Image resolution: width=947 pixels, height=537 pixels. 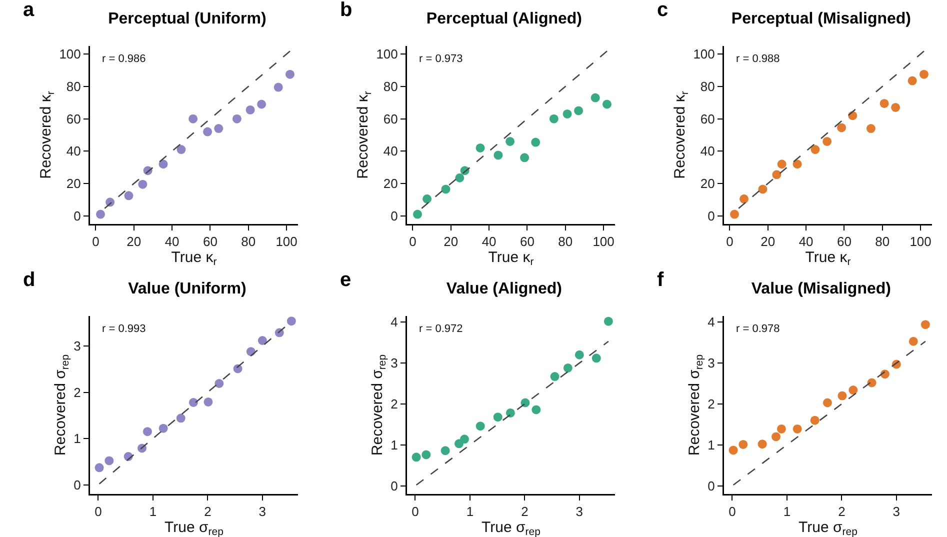 I want to click on annotation: r = 0.972, so click(x=441, y=329).